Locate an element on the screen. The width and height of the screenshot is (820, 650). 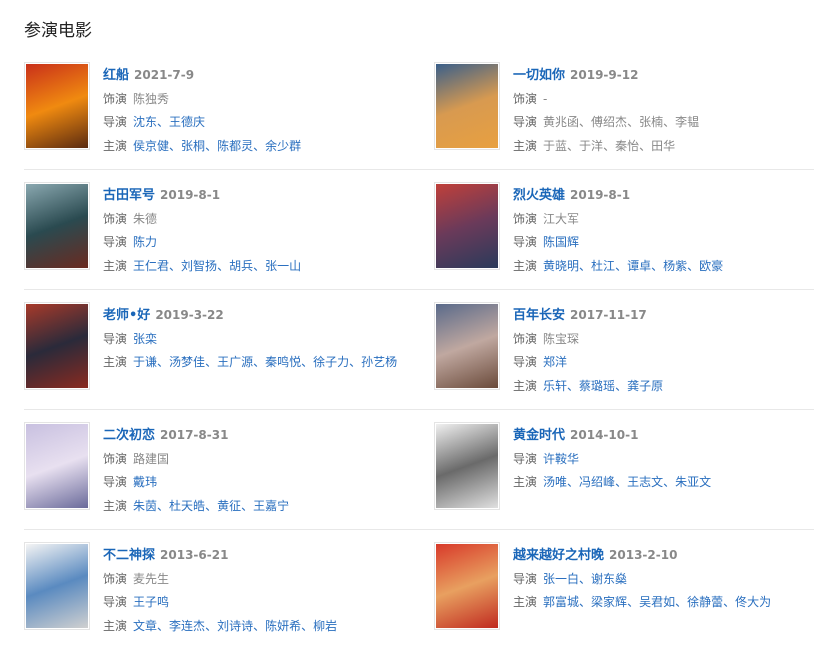
movie-title-link: 老师•好 is located at coordinates (127, 315).